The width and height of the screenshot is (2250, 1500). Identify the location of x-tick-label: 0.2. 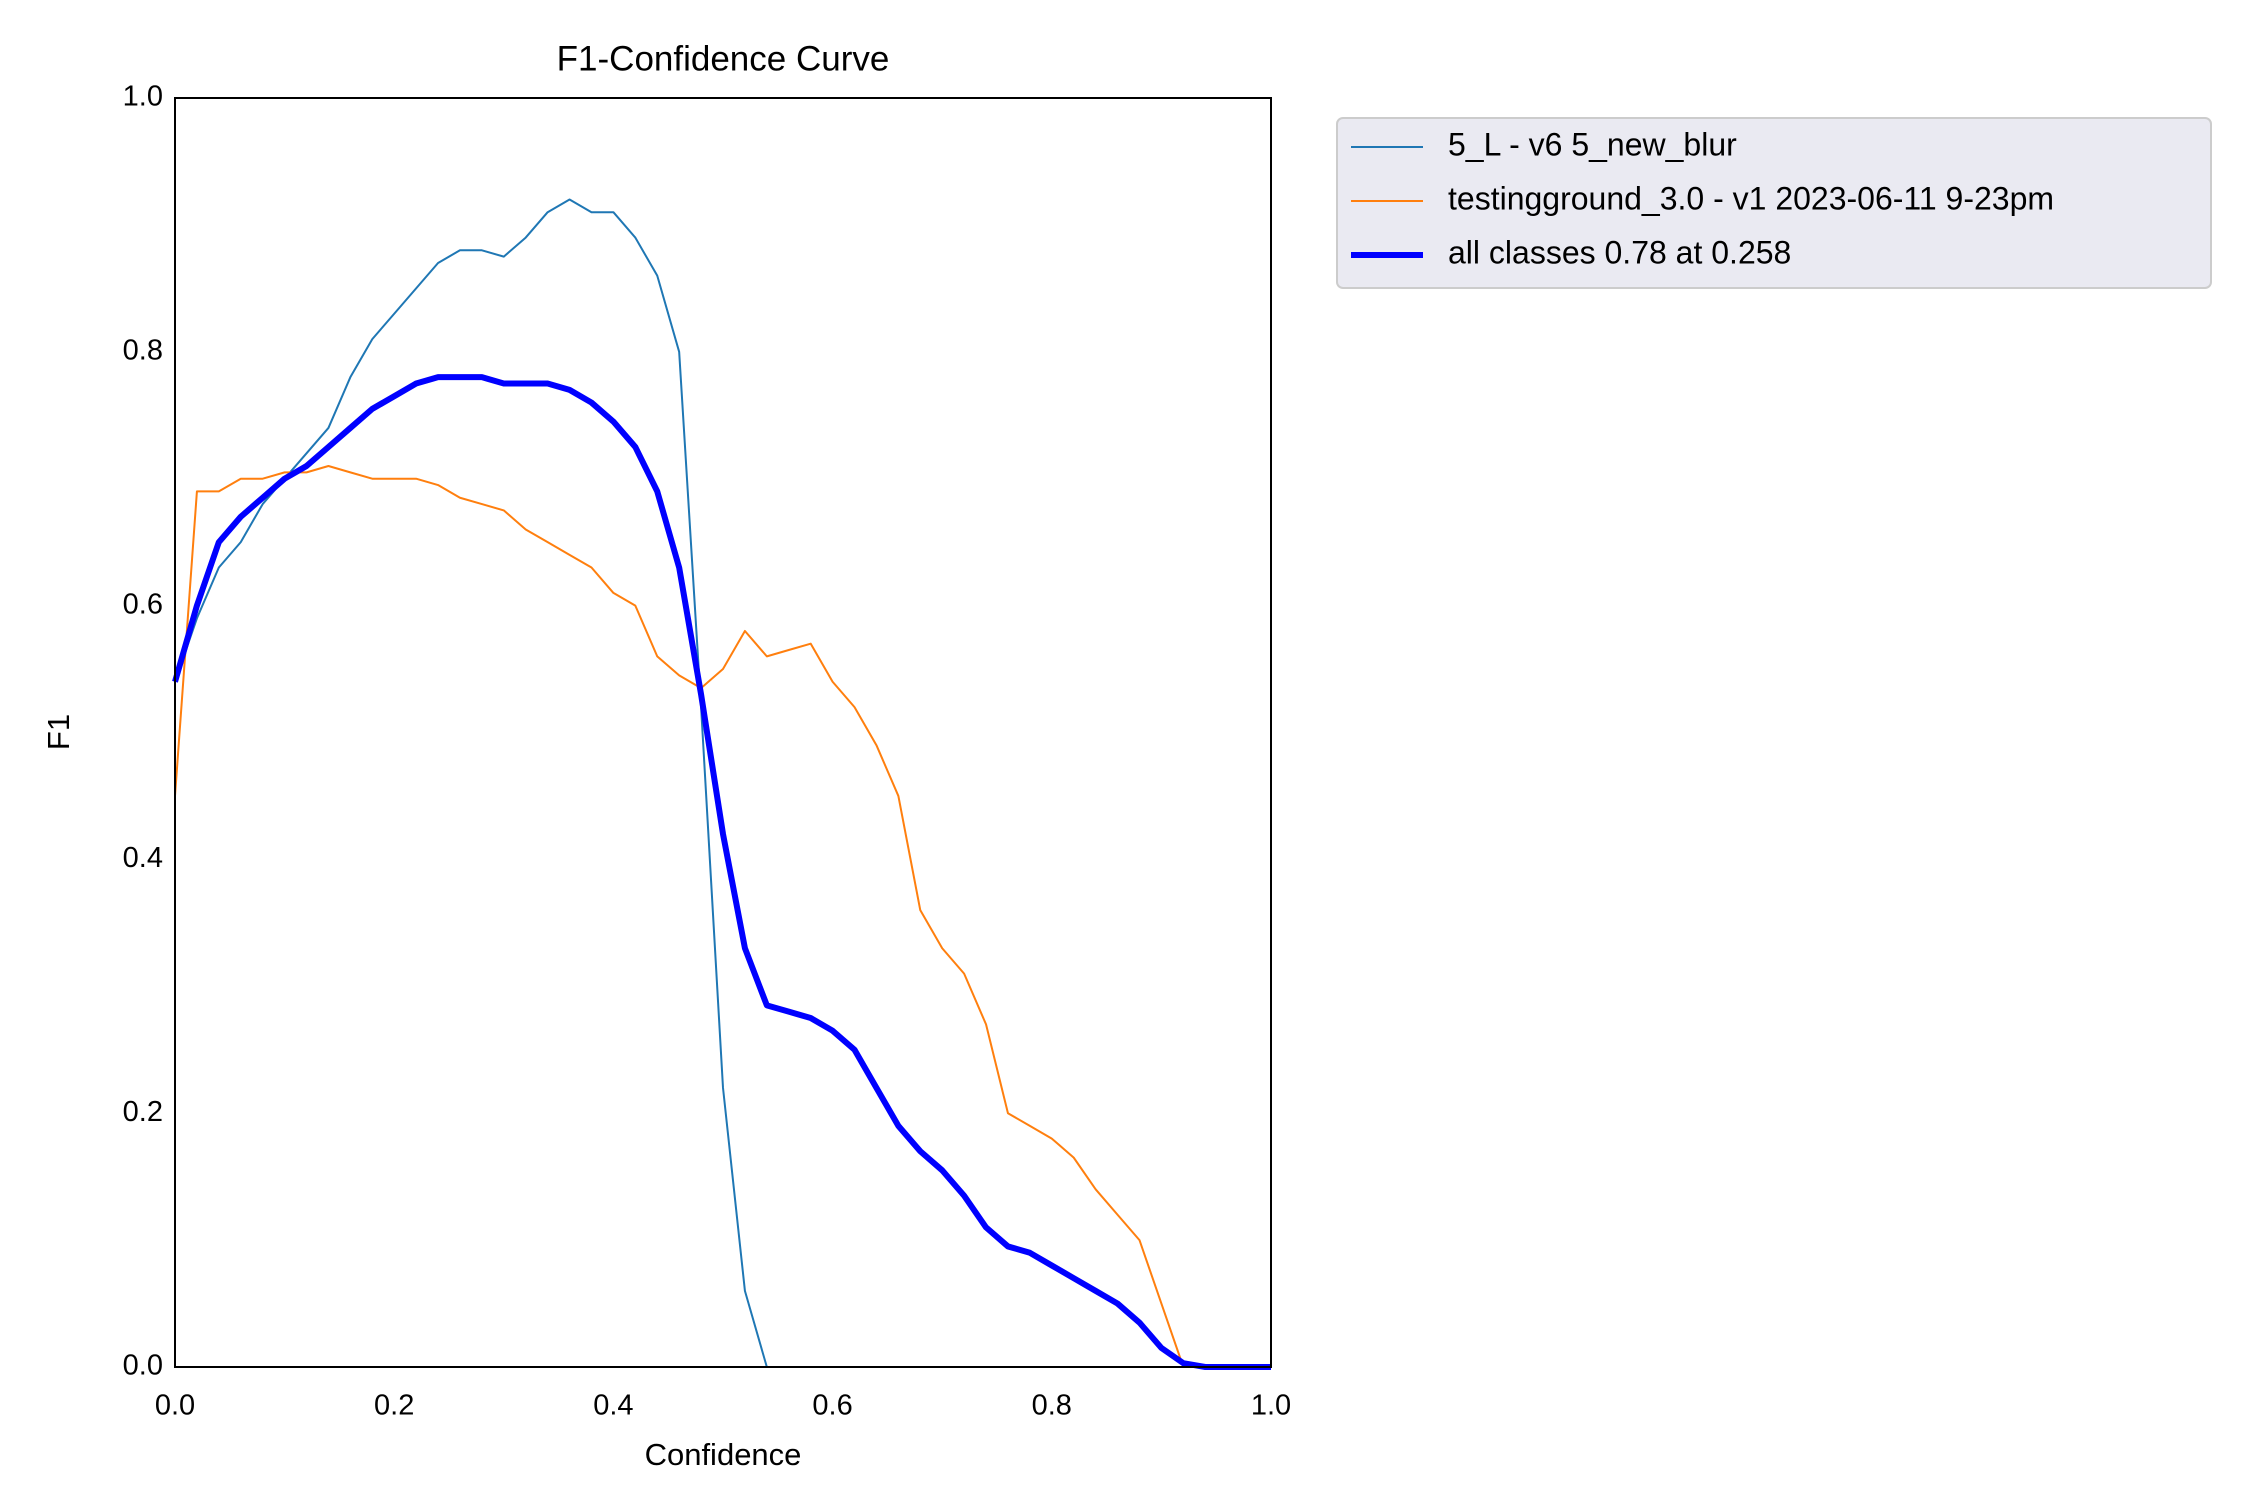
(394, 1406).